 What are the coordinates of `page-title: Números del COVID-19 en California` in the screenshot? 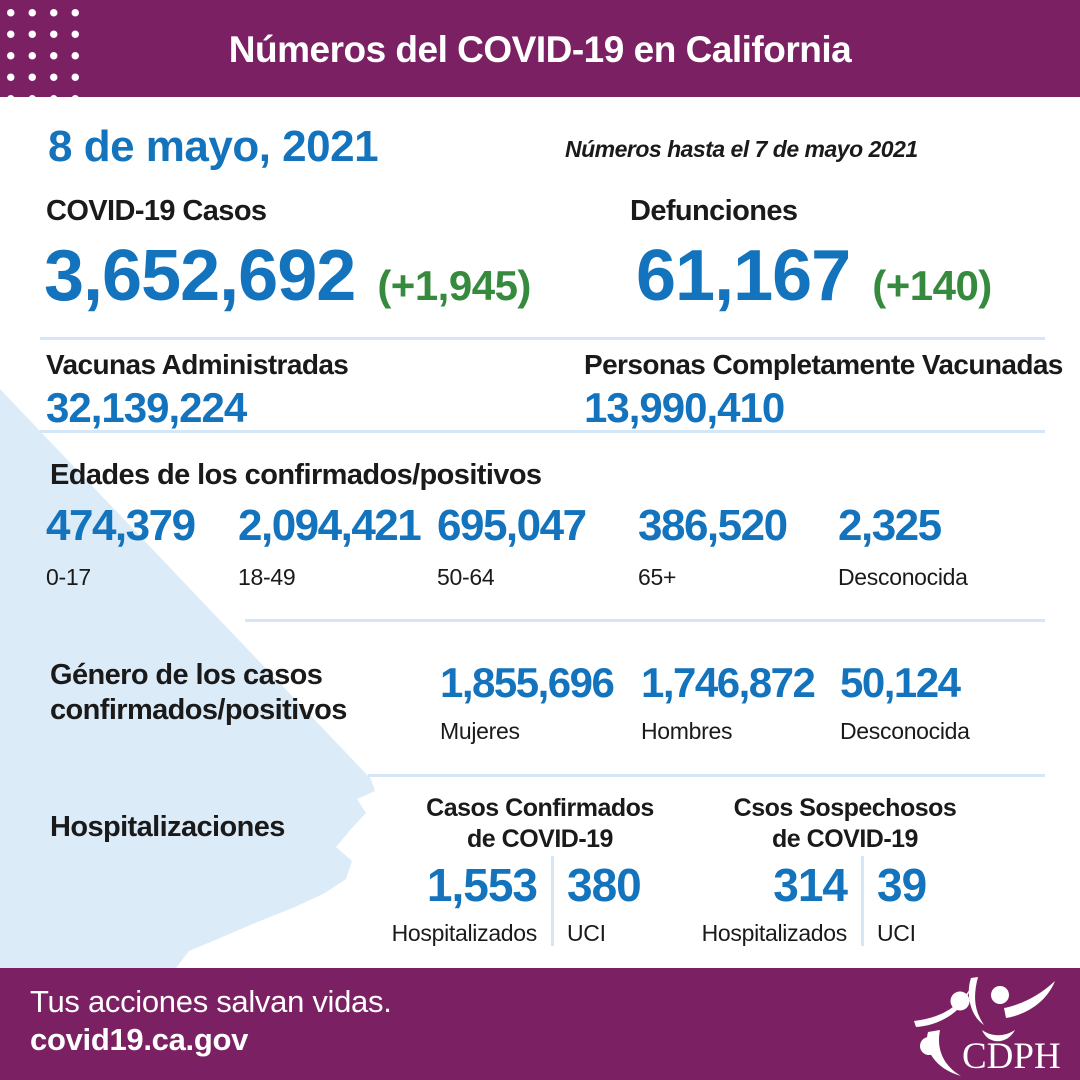 It's located at (540, 49).